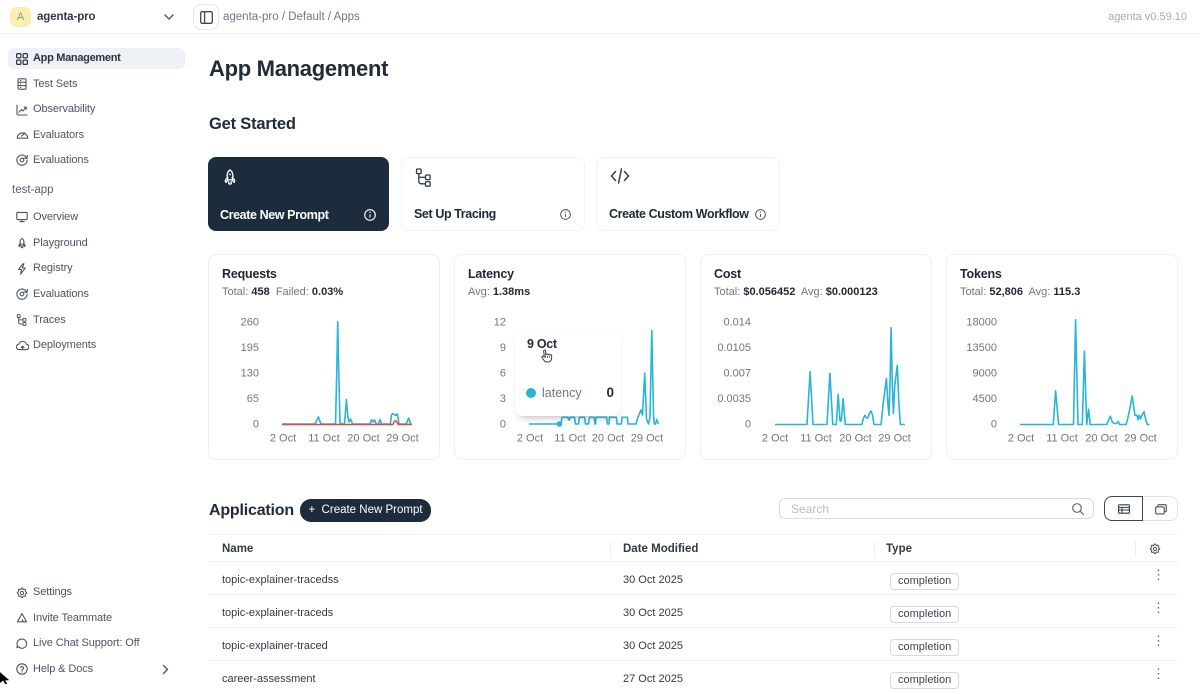 The image size is (1200, 694). I want to click on svg-text: 260, so click(250, 323).